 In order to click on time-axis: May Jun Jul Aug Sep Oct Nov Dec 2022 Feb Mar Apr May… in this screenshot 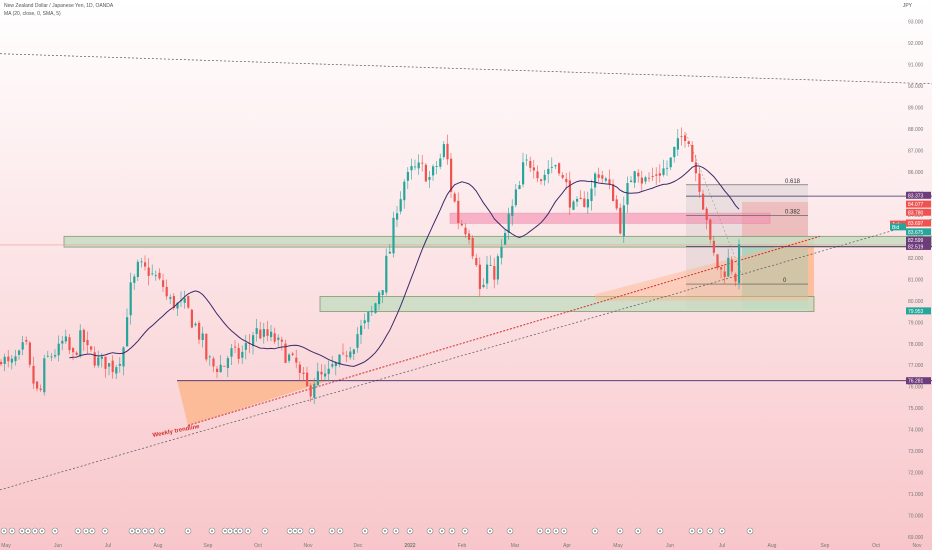, I will do `click(461, 546)`.